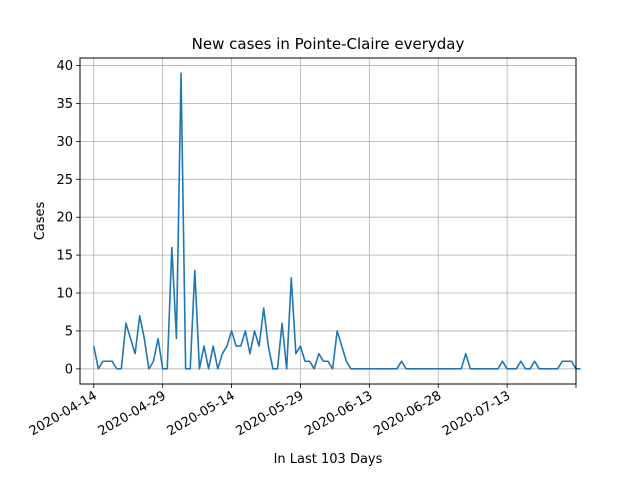 This screenshot has width=640, height=480. Describe the element at coordinates (64, 294) in the screenshot. I see `y-tick-label: 10` at that location.